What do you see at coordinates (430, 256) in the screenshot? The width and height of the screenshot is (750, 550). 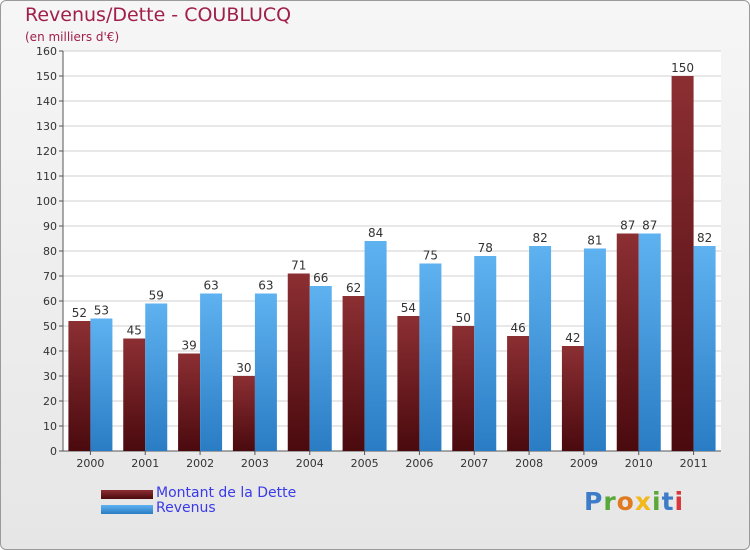 I see `value-label-revenus: 75` at bounding box center [430, 256].